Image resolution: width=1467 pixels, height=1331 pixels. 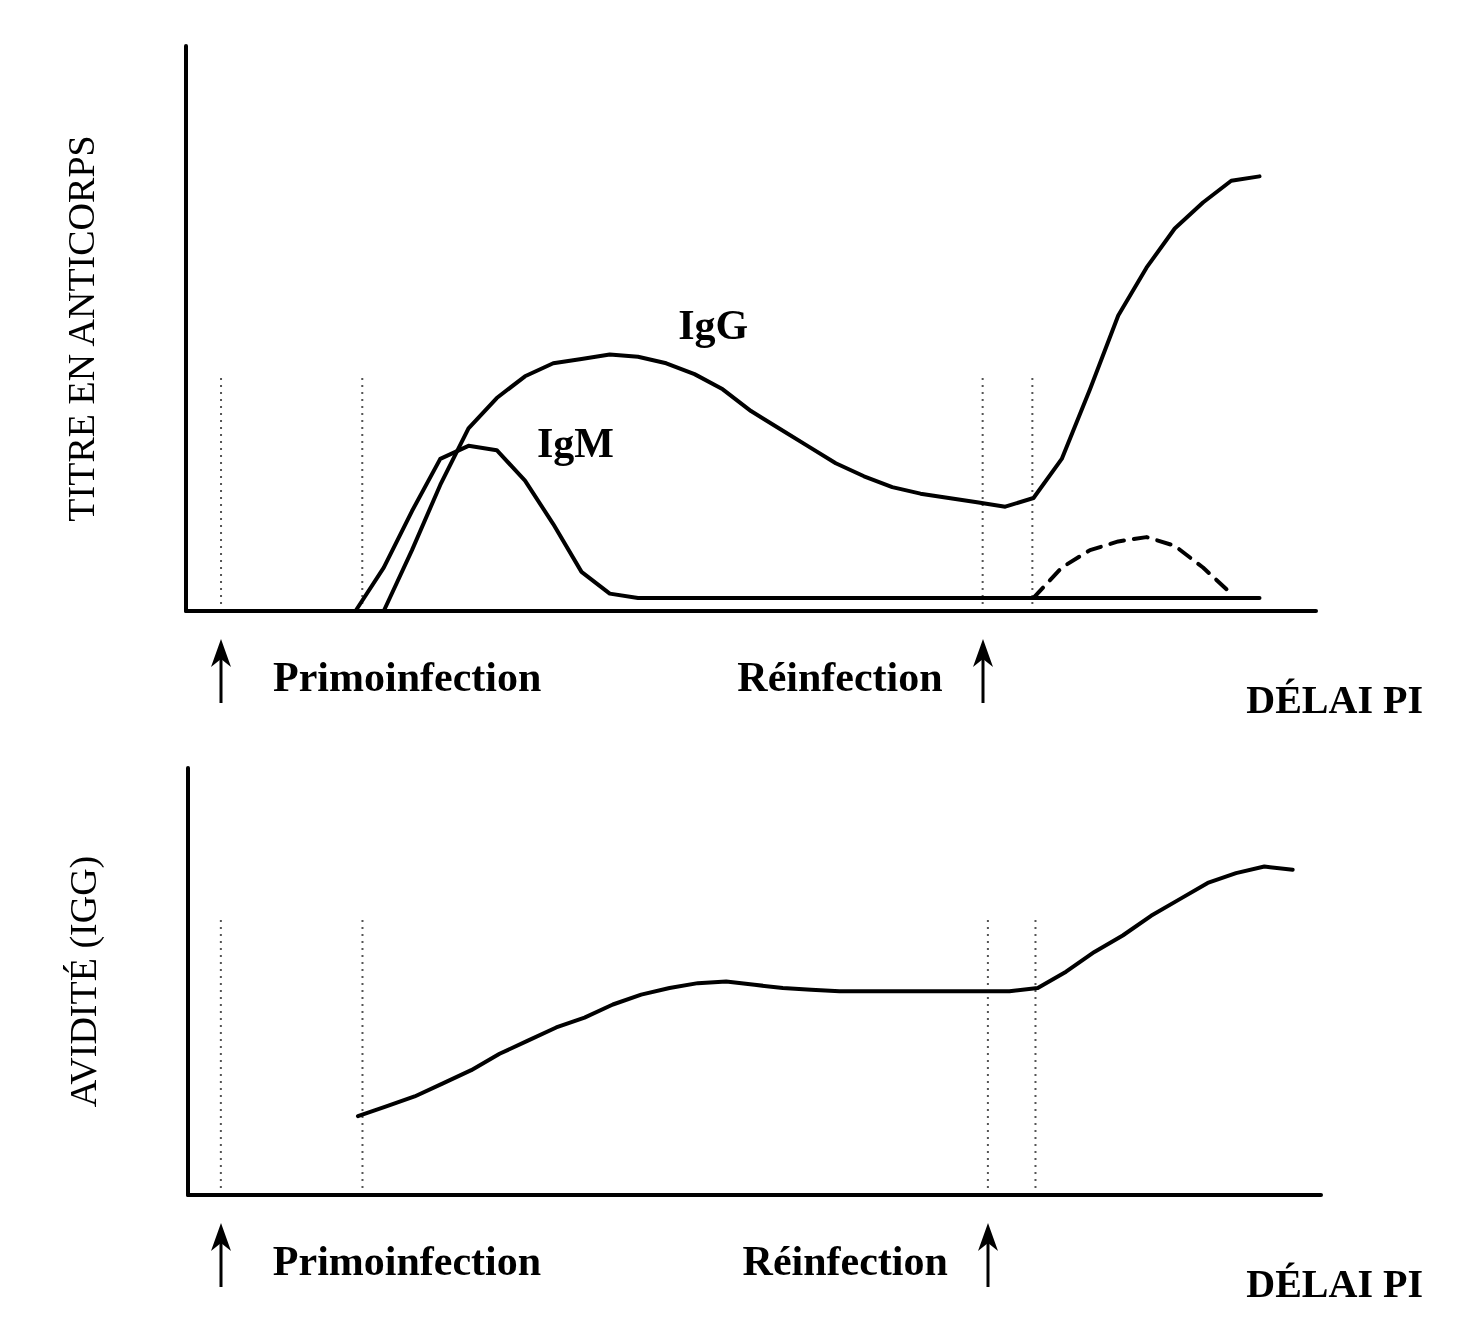 What do you see at coordinates (713, 325) in the screenshot?
I see `series-label: IgG` at bounding box center [713, 325].